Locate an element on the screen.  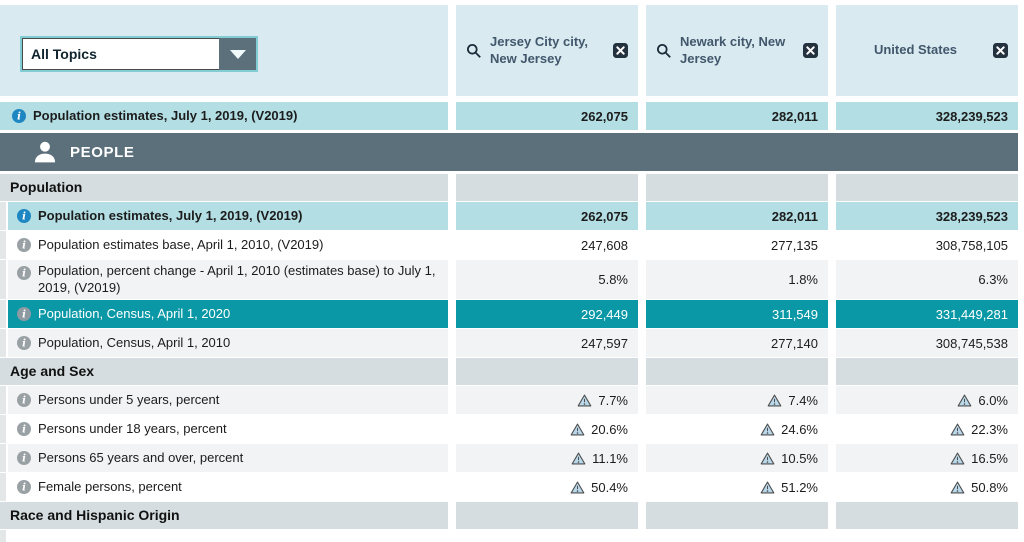
value-cell: 282,011 is located at coordinates (737, 116).